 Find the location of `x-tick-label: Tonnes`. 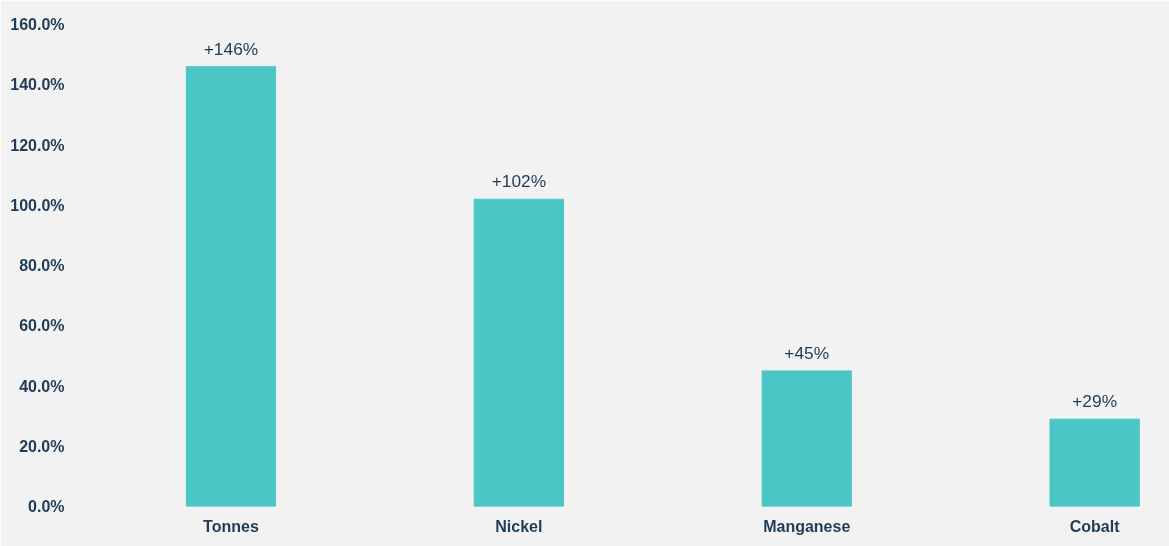

x-tick-label: Tonnes is located at coordinates (231, 526).